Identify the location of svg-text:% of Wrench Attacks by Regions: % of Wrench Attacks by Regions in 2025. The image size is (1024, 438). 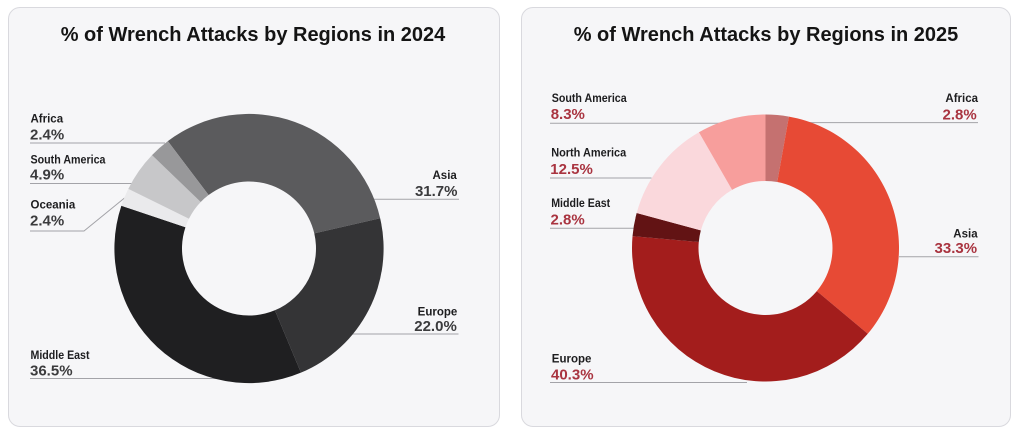
(766, 35).